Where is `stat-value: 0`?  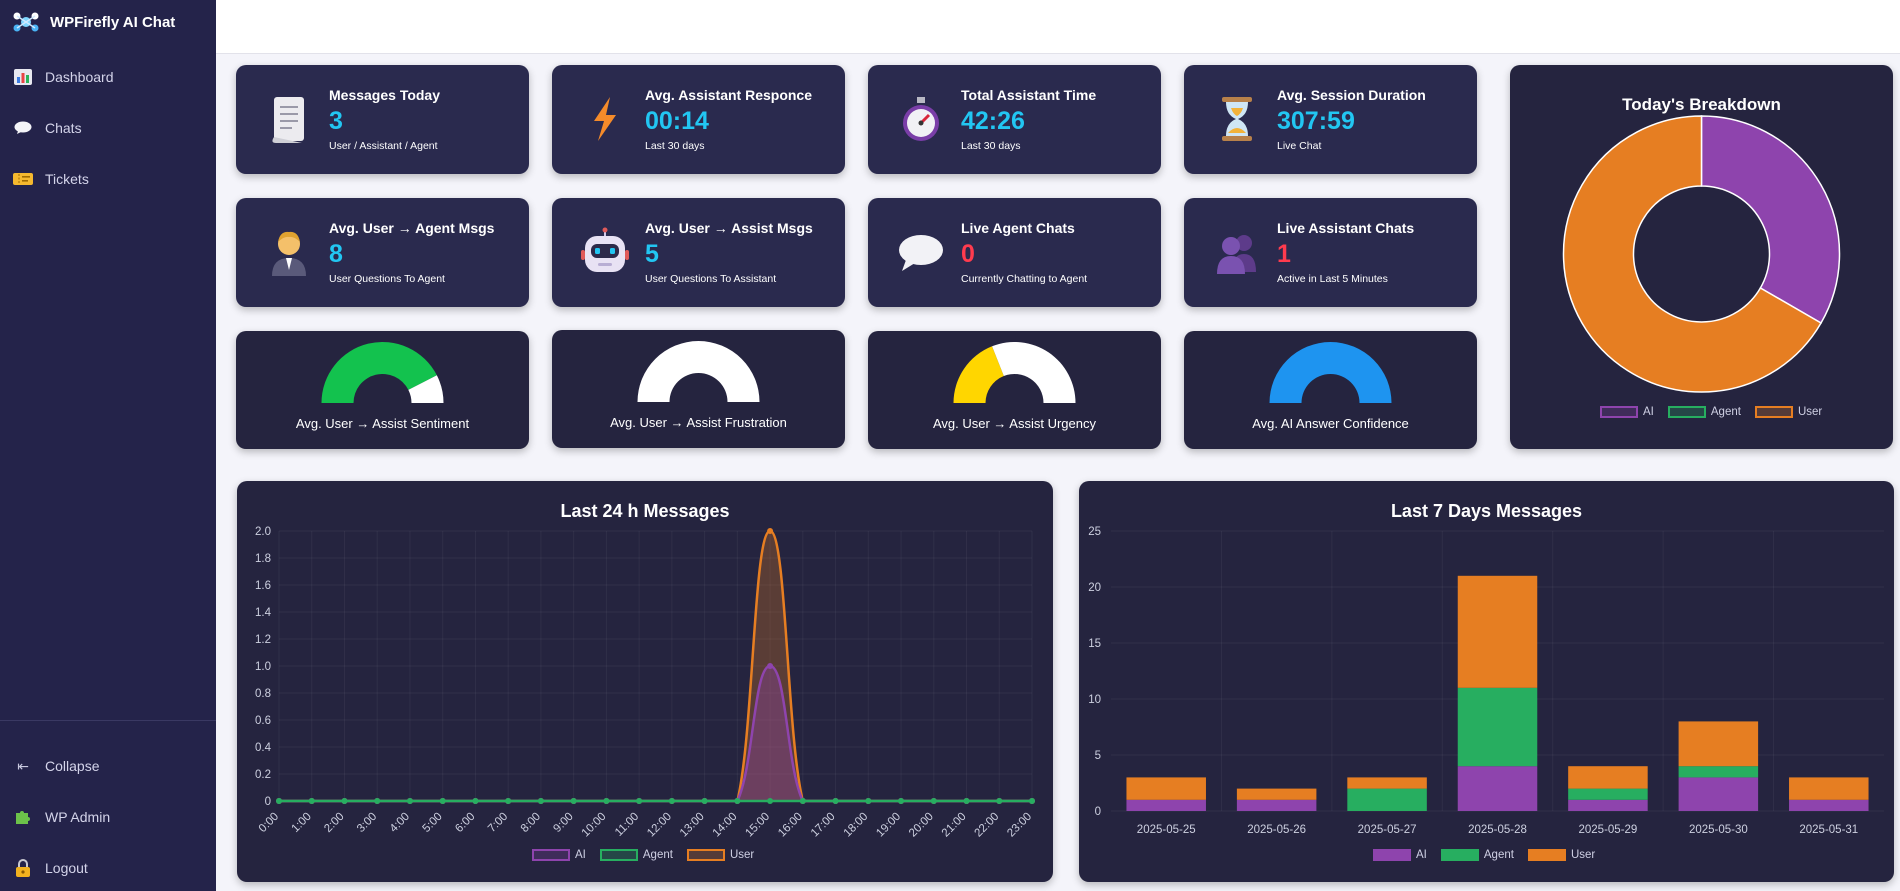
stat-value: 0 is located at coordinates (968, 254).